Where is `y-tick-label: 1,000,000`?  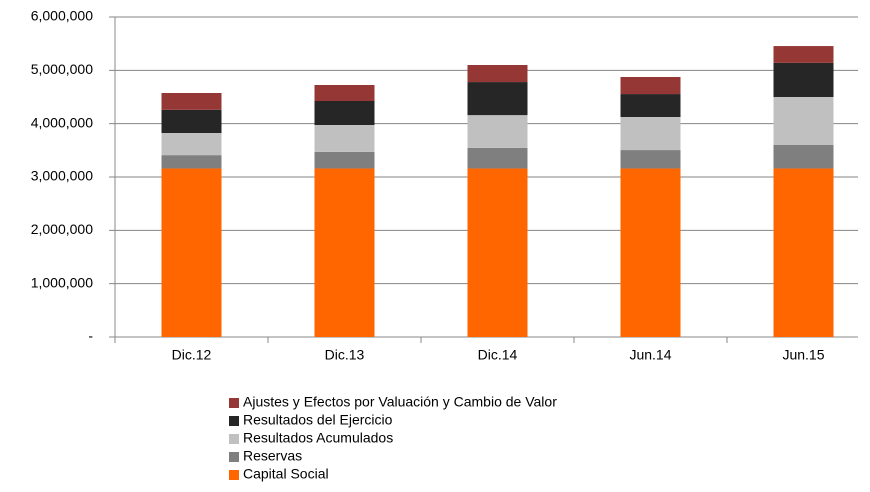
y-tick-label: 1,000,000 is located at coordinates (62, 282).